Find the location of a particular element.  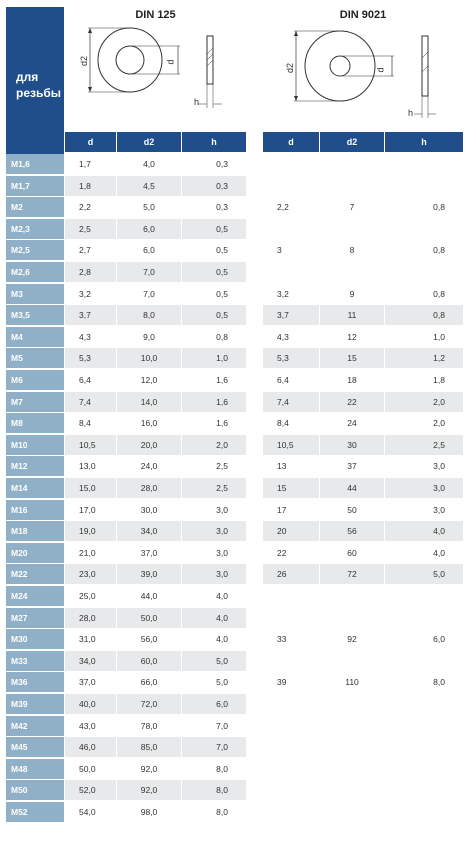

din125-d-label: d is located at coordinates (170, 62).